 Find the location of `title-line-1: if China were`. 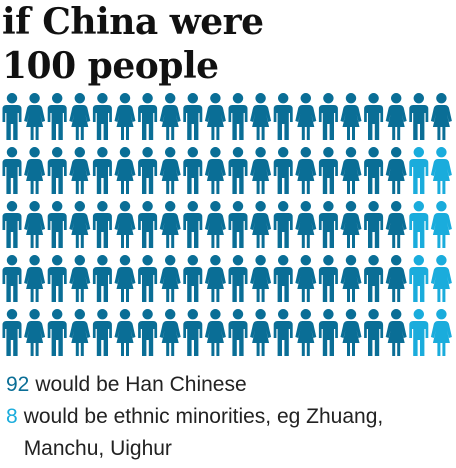

title-line-1: if China were is located at coordinates (227, 22).